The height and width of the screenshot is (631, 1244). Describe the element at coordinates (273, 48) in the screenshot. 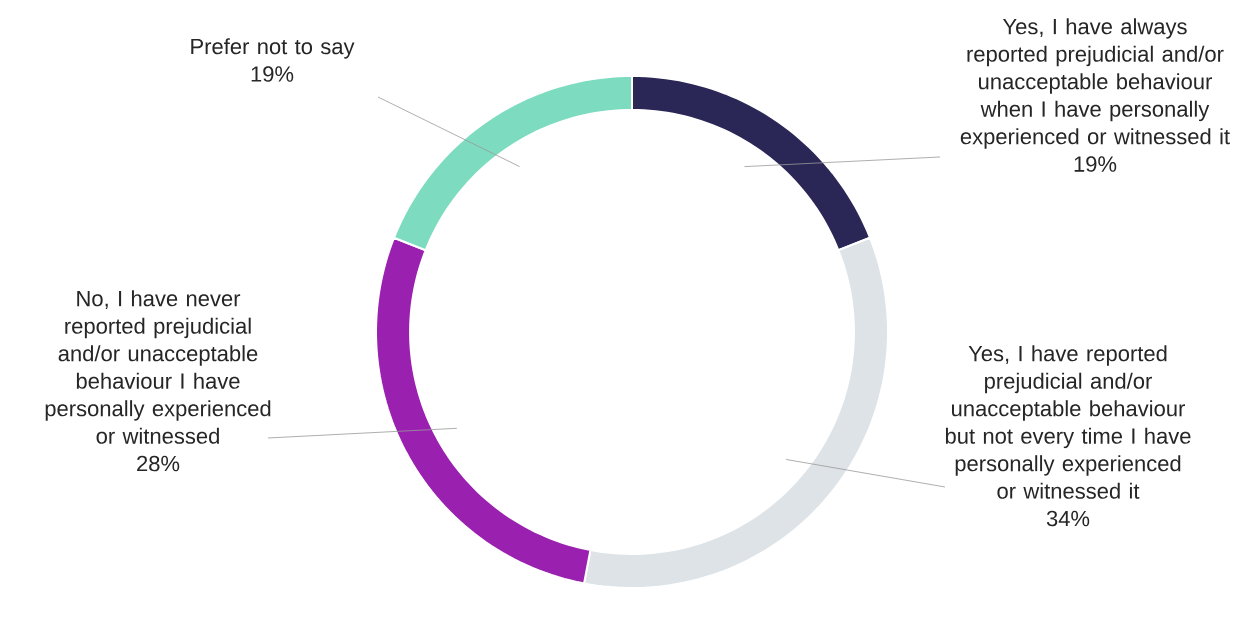

I see `slice-label: Prefer not to say` at that location.